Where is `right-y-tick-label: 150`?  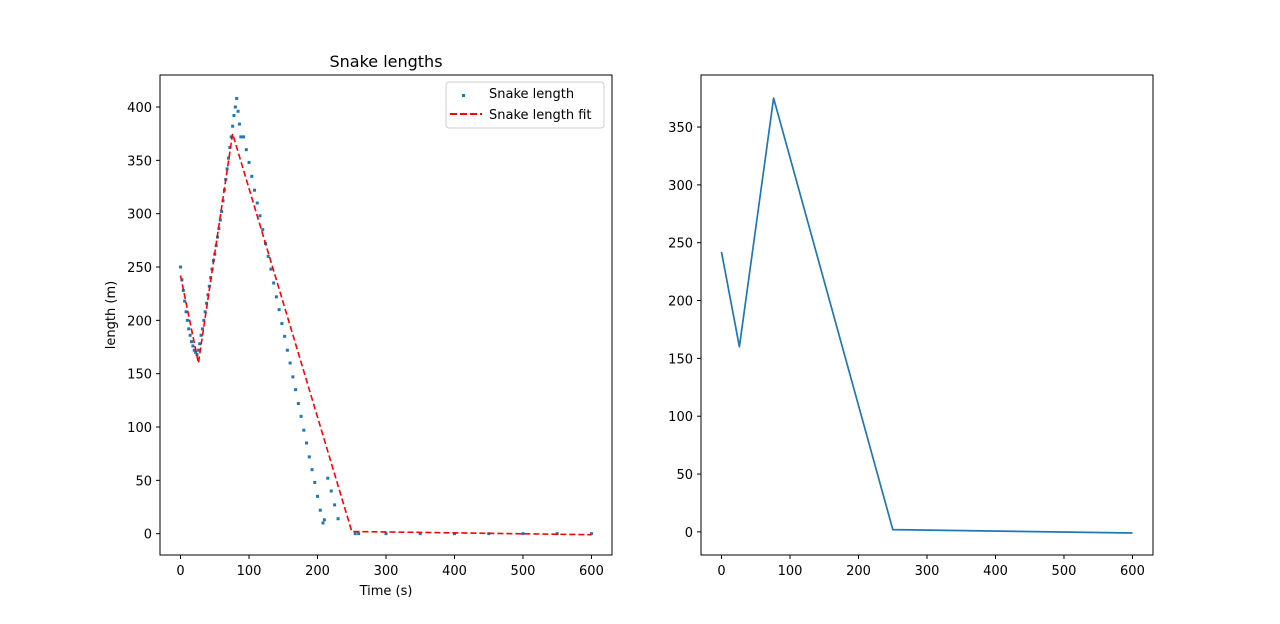 right-y-tick-label: 150 is located at coordinates (680, 359).